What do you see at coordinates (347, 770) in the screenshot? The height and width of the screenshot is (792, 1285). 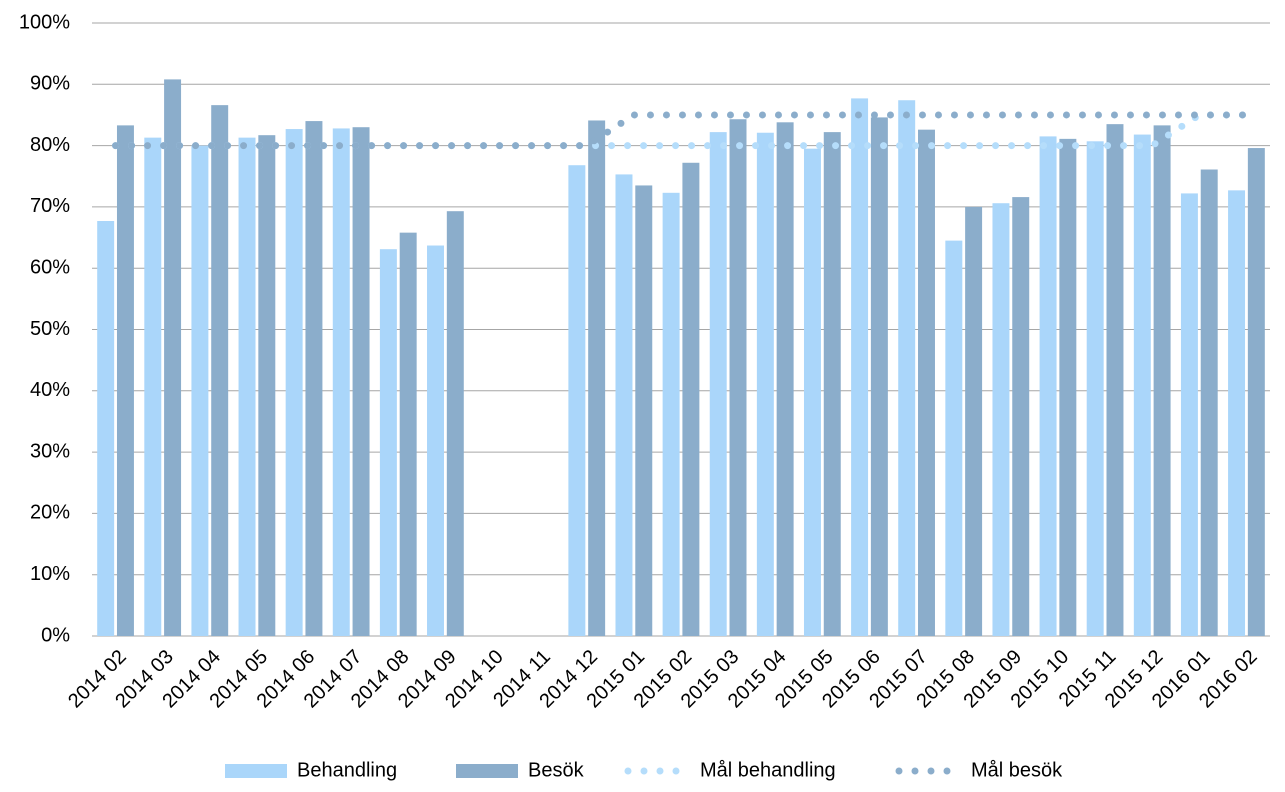 I see `legend-label: Behandling` at bounding box center [347, 770].